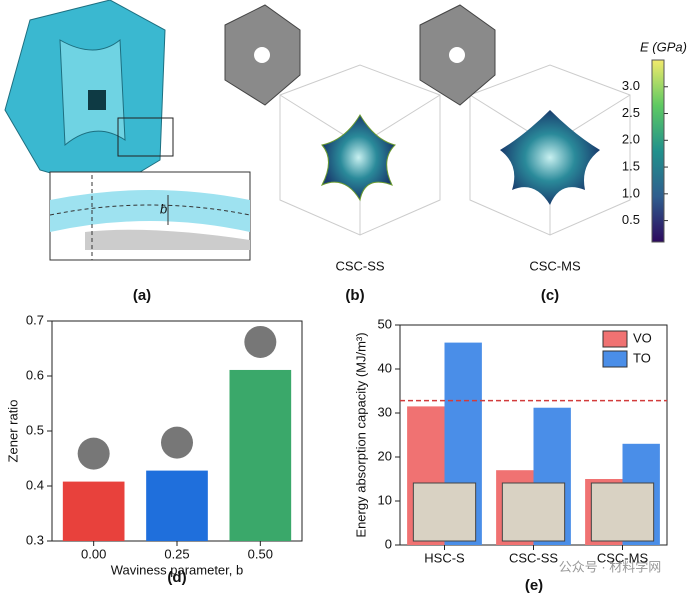 Image resolution: width=692 pixels, height=597 pixels. I want to click on panel-label: (c), so click(550, 295).